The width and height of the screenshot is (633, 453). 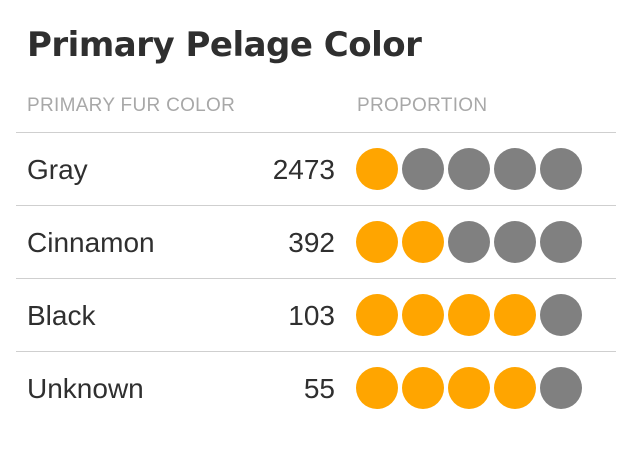 I want to click on column-header-proportion: PROPORTION, so click(x=422, y=105).